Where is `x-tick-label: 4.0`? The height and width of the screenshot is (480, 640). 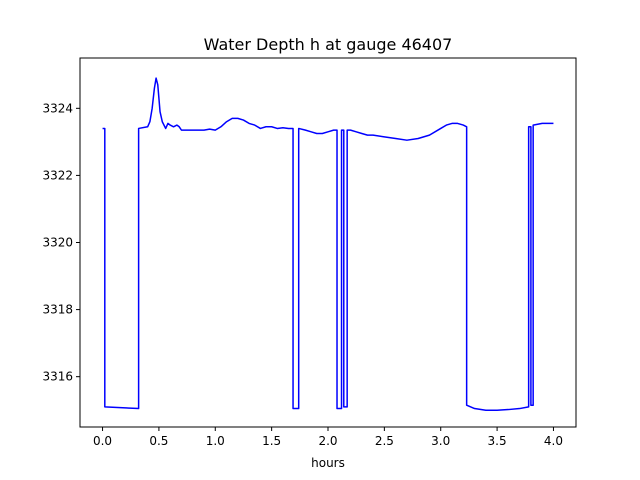
x-tick-label: 4.0 is located at coordinates (553, 441).